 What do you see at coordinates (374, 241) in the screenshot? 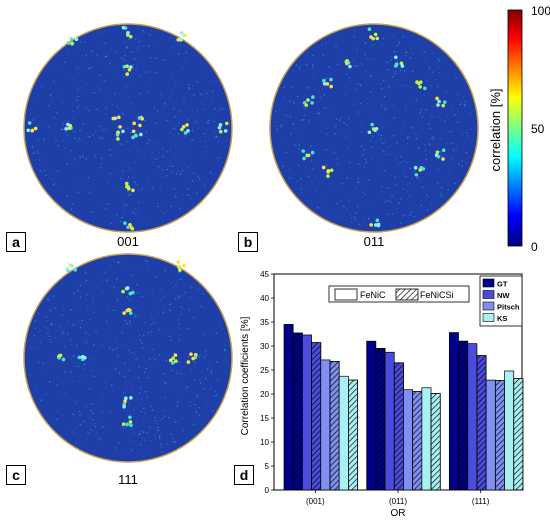
I see `caption-011: 011` at bounding box center [374, 241].